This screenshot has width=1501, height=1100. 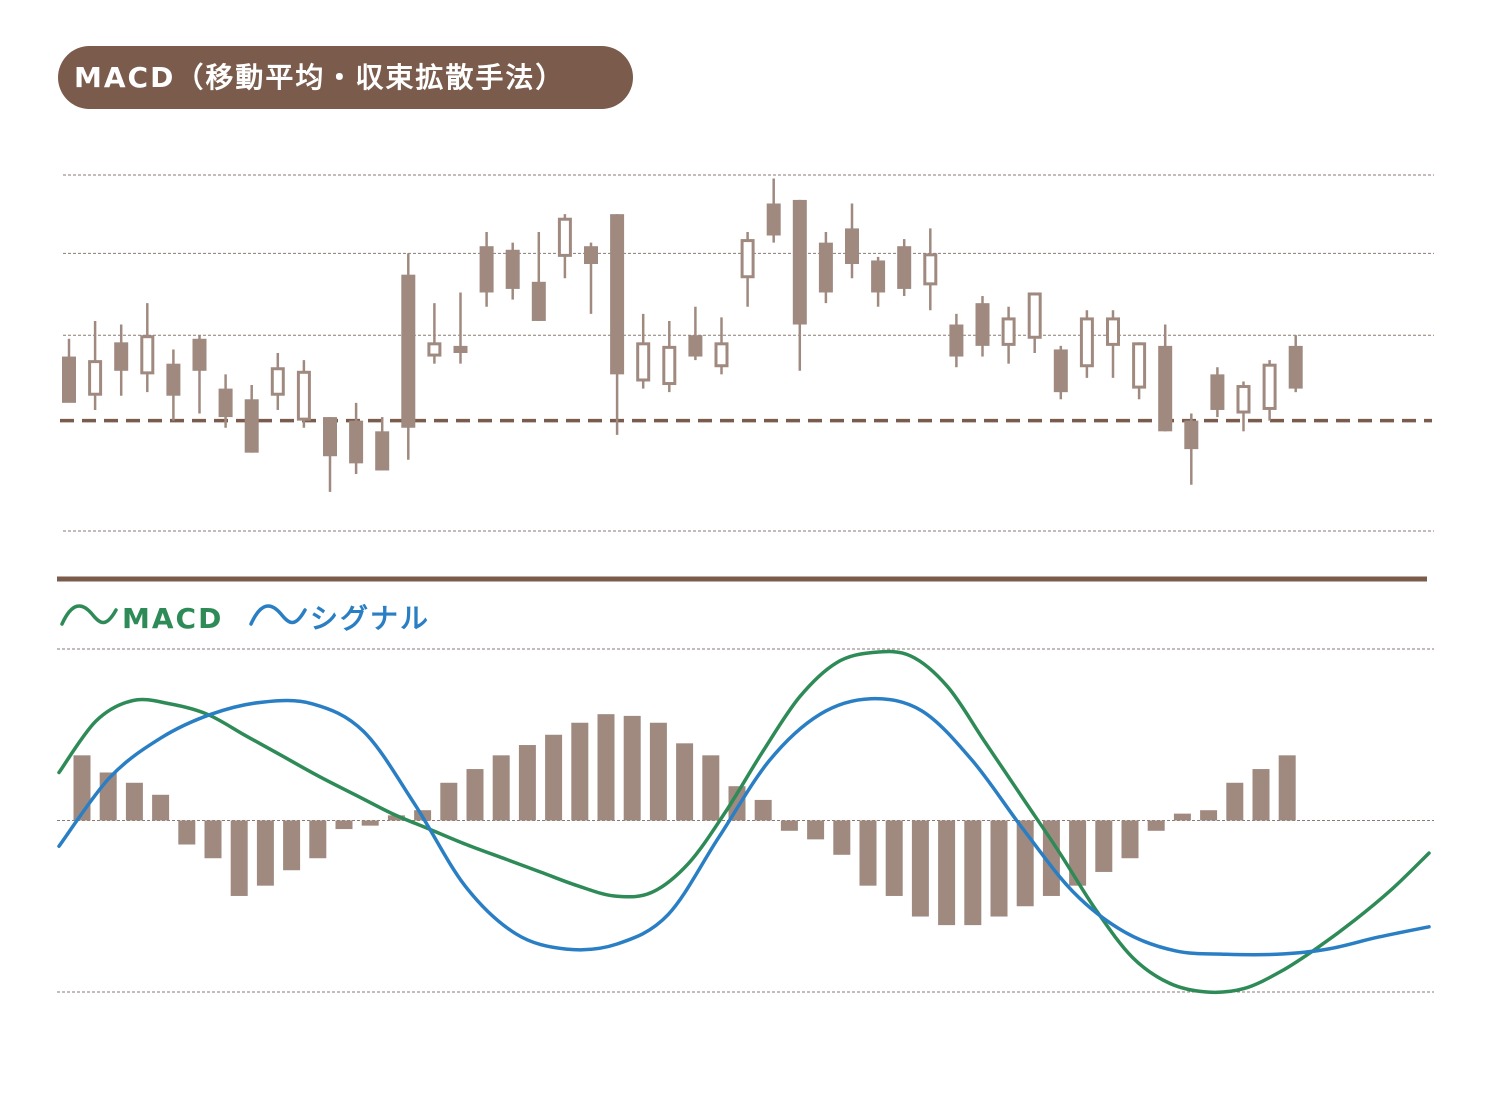 I want to click on wave-icon, so click(x=278, y=615).